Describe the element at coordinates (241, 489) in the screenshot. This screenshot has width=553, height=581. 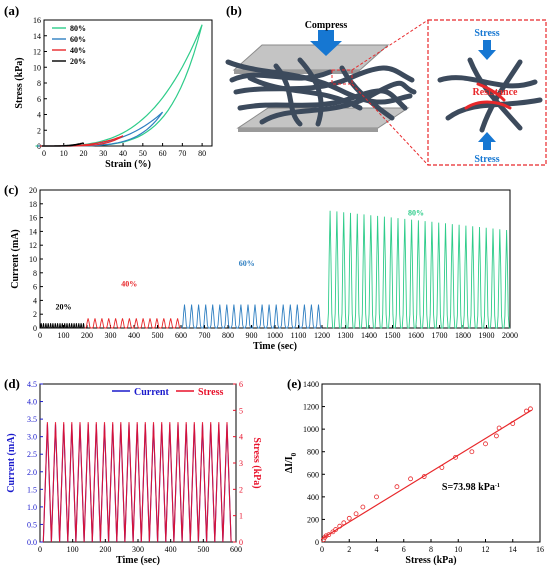
I see `y2-tick-label: 2` at that location.